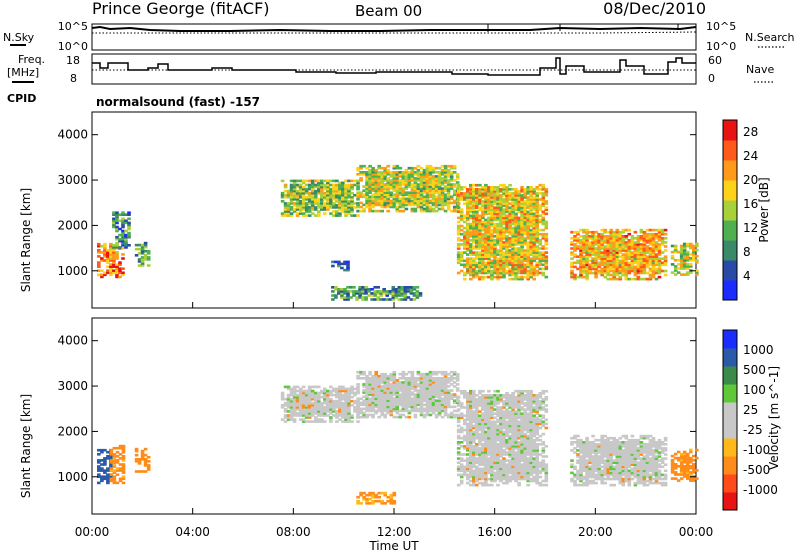  Describe the element at coordinates (394, 37) in the screenshot. I see `noise-panel-frame` at that location.